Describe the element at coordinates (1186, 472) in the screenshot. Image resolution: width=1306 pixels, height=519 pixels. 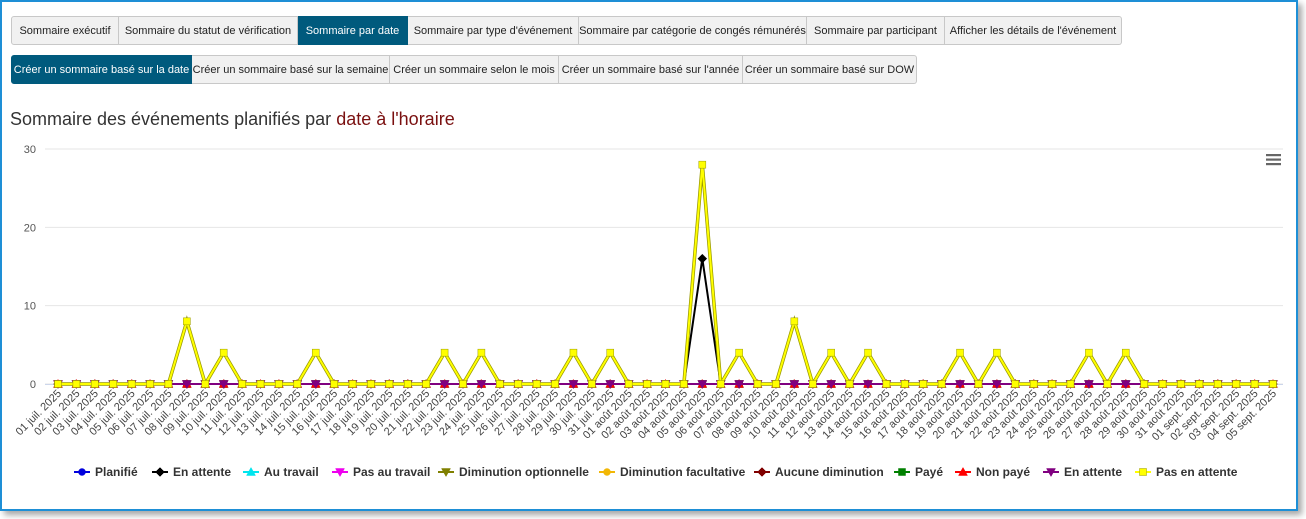
I see `legend-item: Pas en attente` at that location.